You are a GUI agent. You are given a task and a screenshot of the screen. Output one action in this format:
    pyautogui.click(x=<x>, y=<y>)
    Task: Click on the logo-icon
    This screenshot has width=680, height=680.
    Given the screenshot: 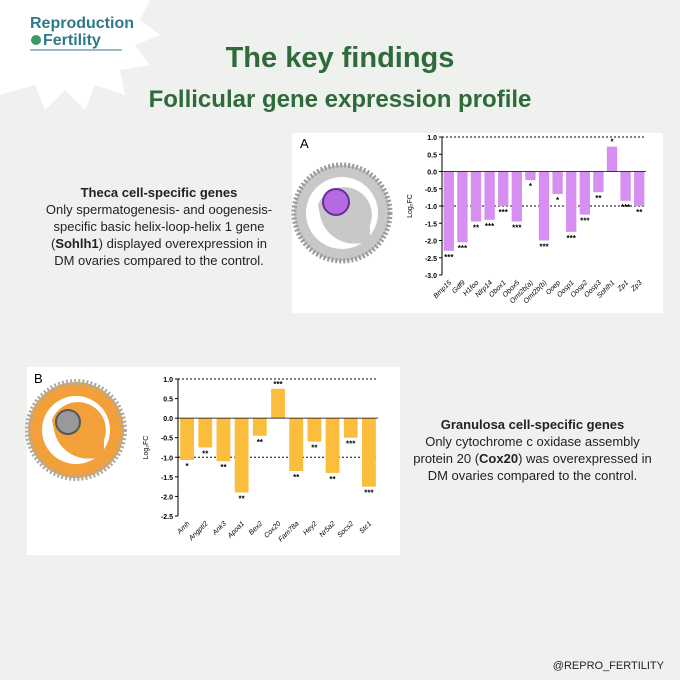 What is the action you would take?
    pyautogui.click(x=36, y=40)
    